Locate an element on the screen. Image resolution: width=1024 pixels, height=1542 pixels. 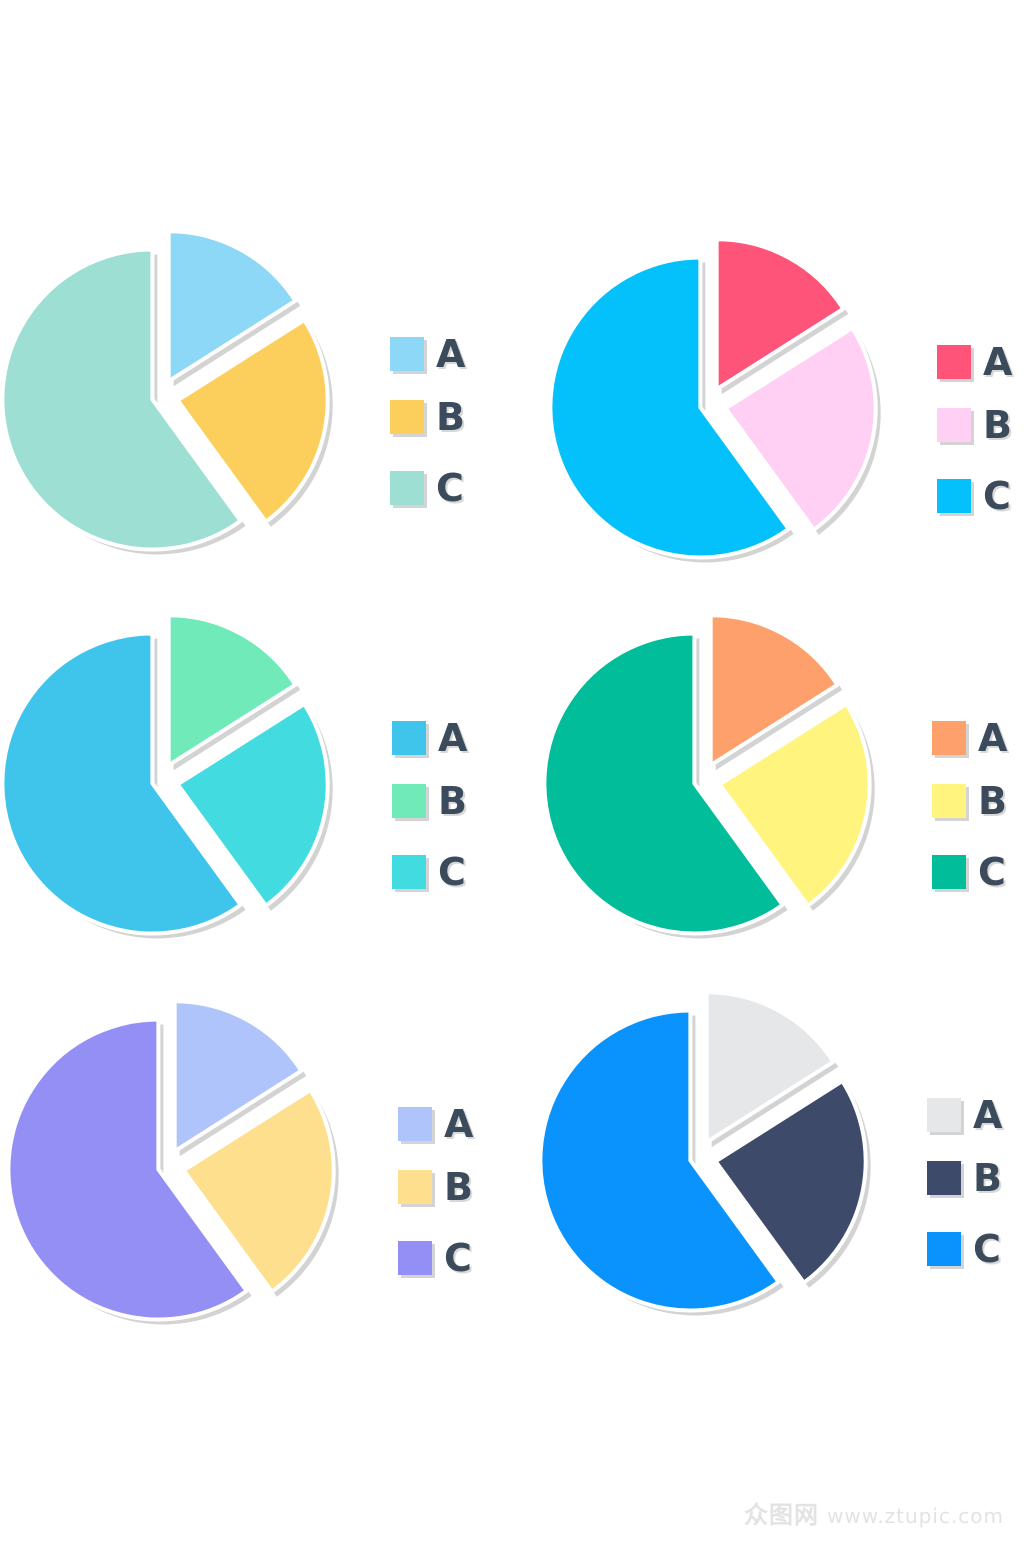
watermark-url: www.ztupic.com is located at coordinates (915, 1516).